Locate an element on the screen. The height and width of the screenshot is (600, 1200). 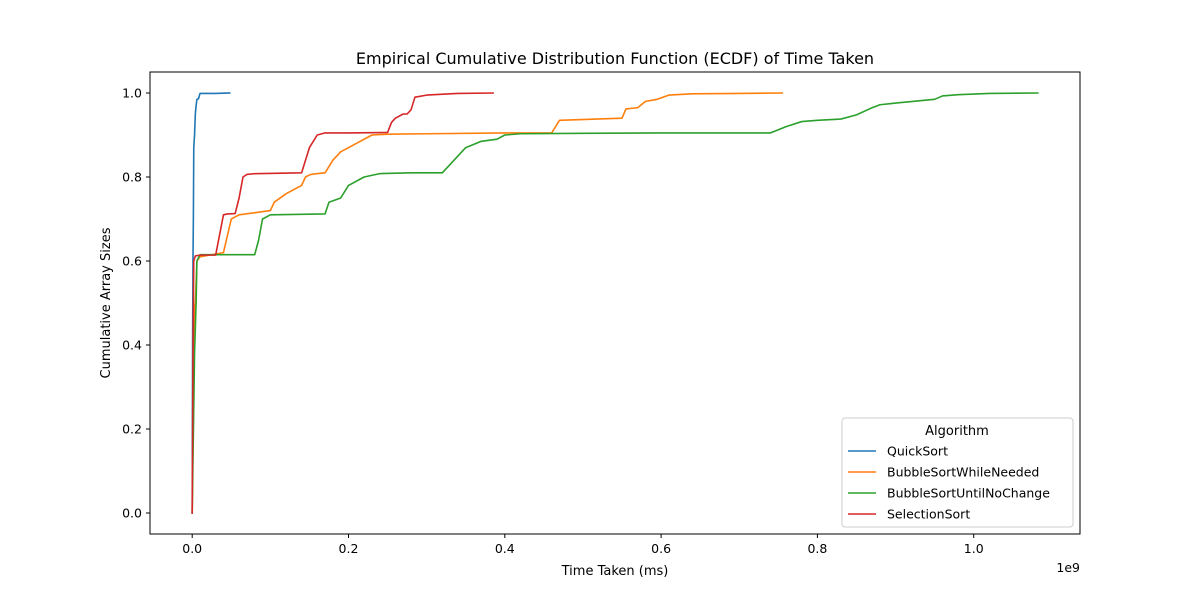
y-tick-label: 0.0 is located at coordinates (132, 513).